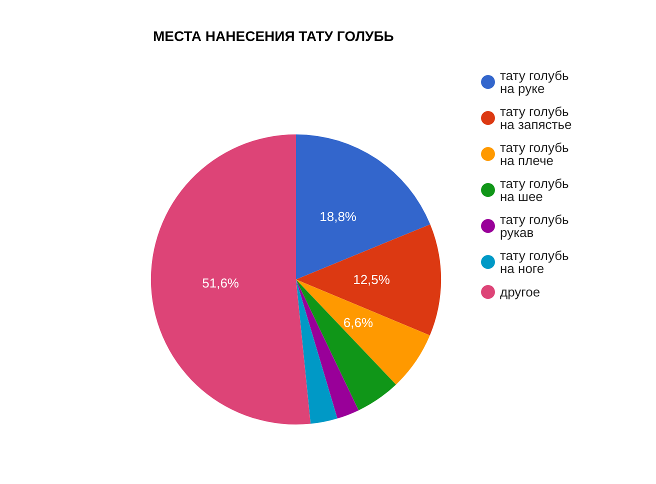 This screenshot has height=484, width=656. What do you see at coordinates (358, 322) in the screenshot?
I see `data-label: 6,6%` at bounding box center [358, 322].